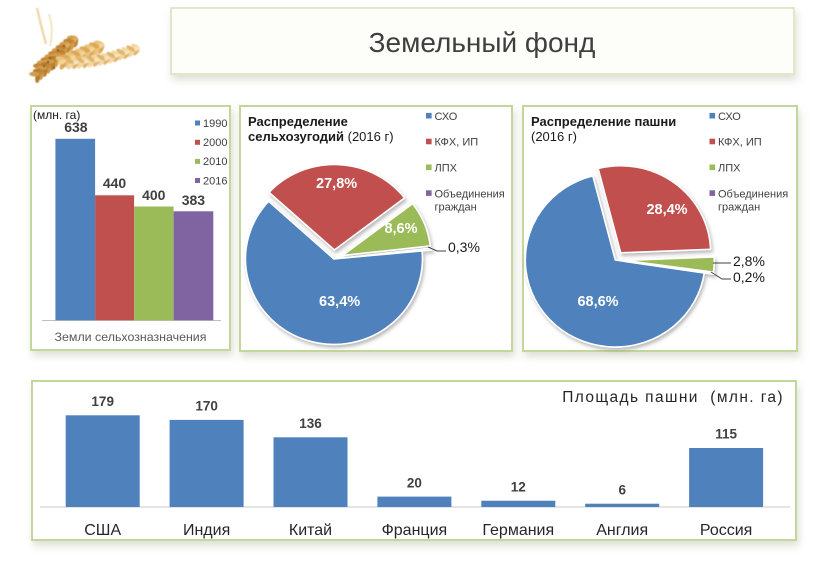 Image resolution: width=837 pixels, height=567 pixels. Describe the element at coordinates (673, 397) in the screenshot. I see `svg-text: Площадь пашни (млн. га)` at that location.